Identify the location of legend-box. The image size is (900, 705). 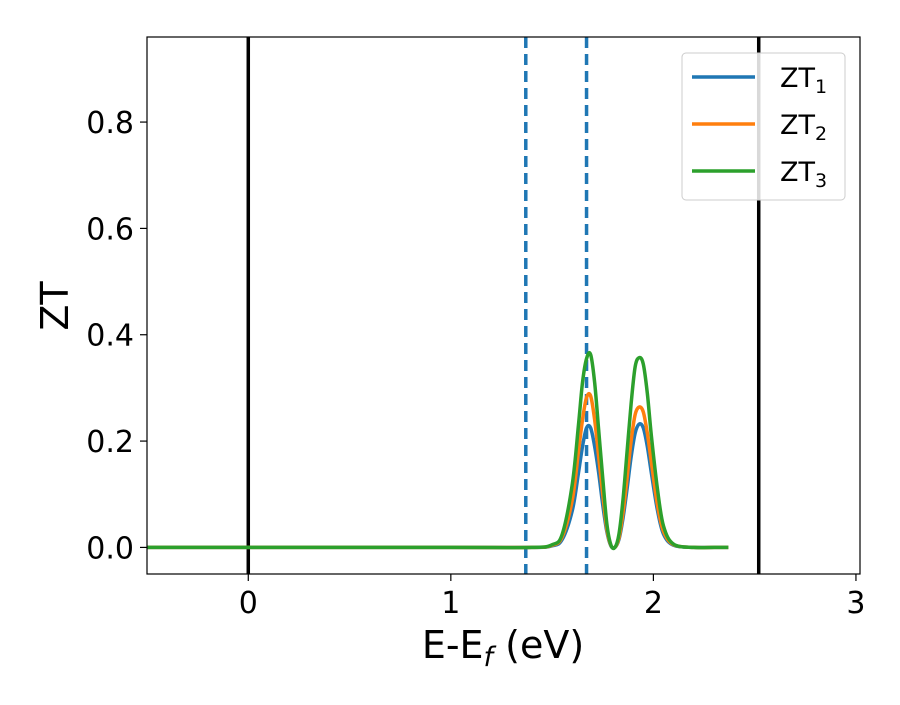
(763, 126).